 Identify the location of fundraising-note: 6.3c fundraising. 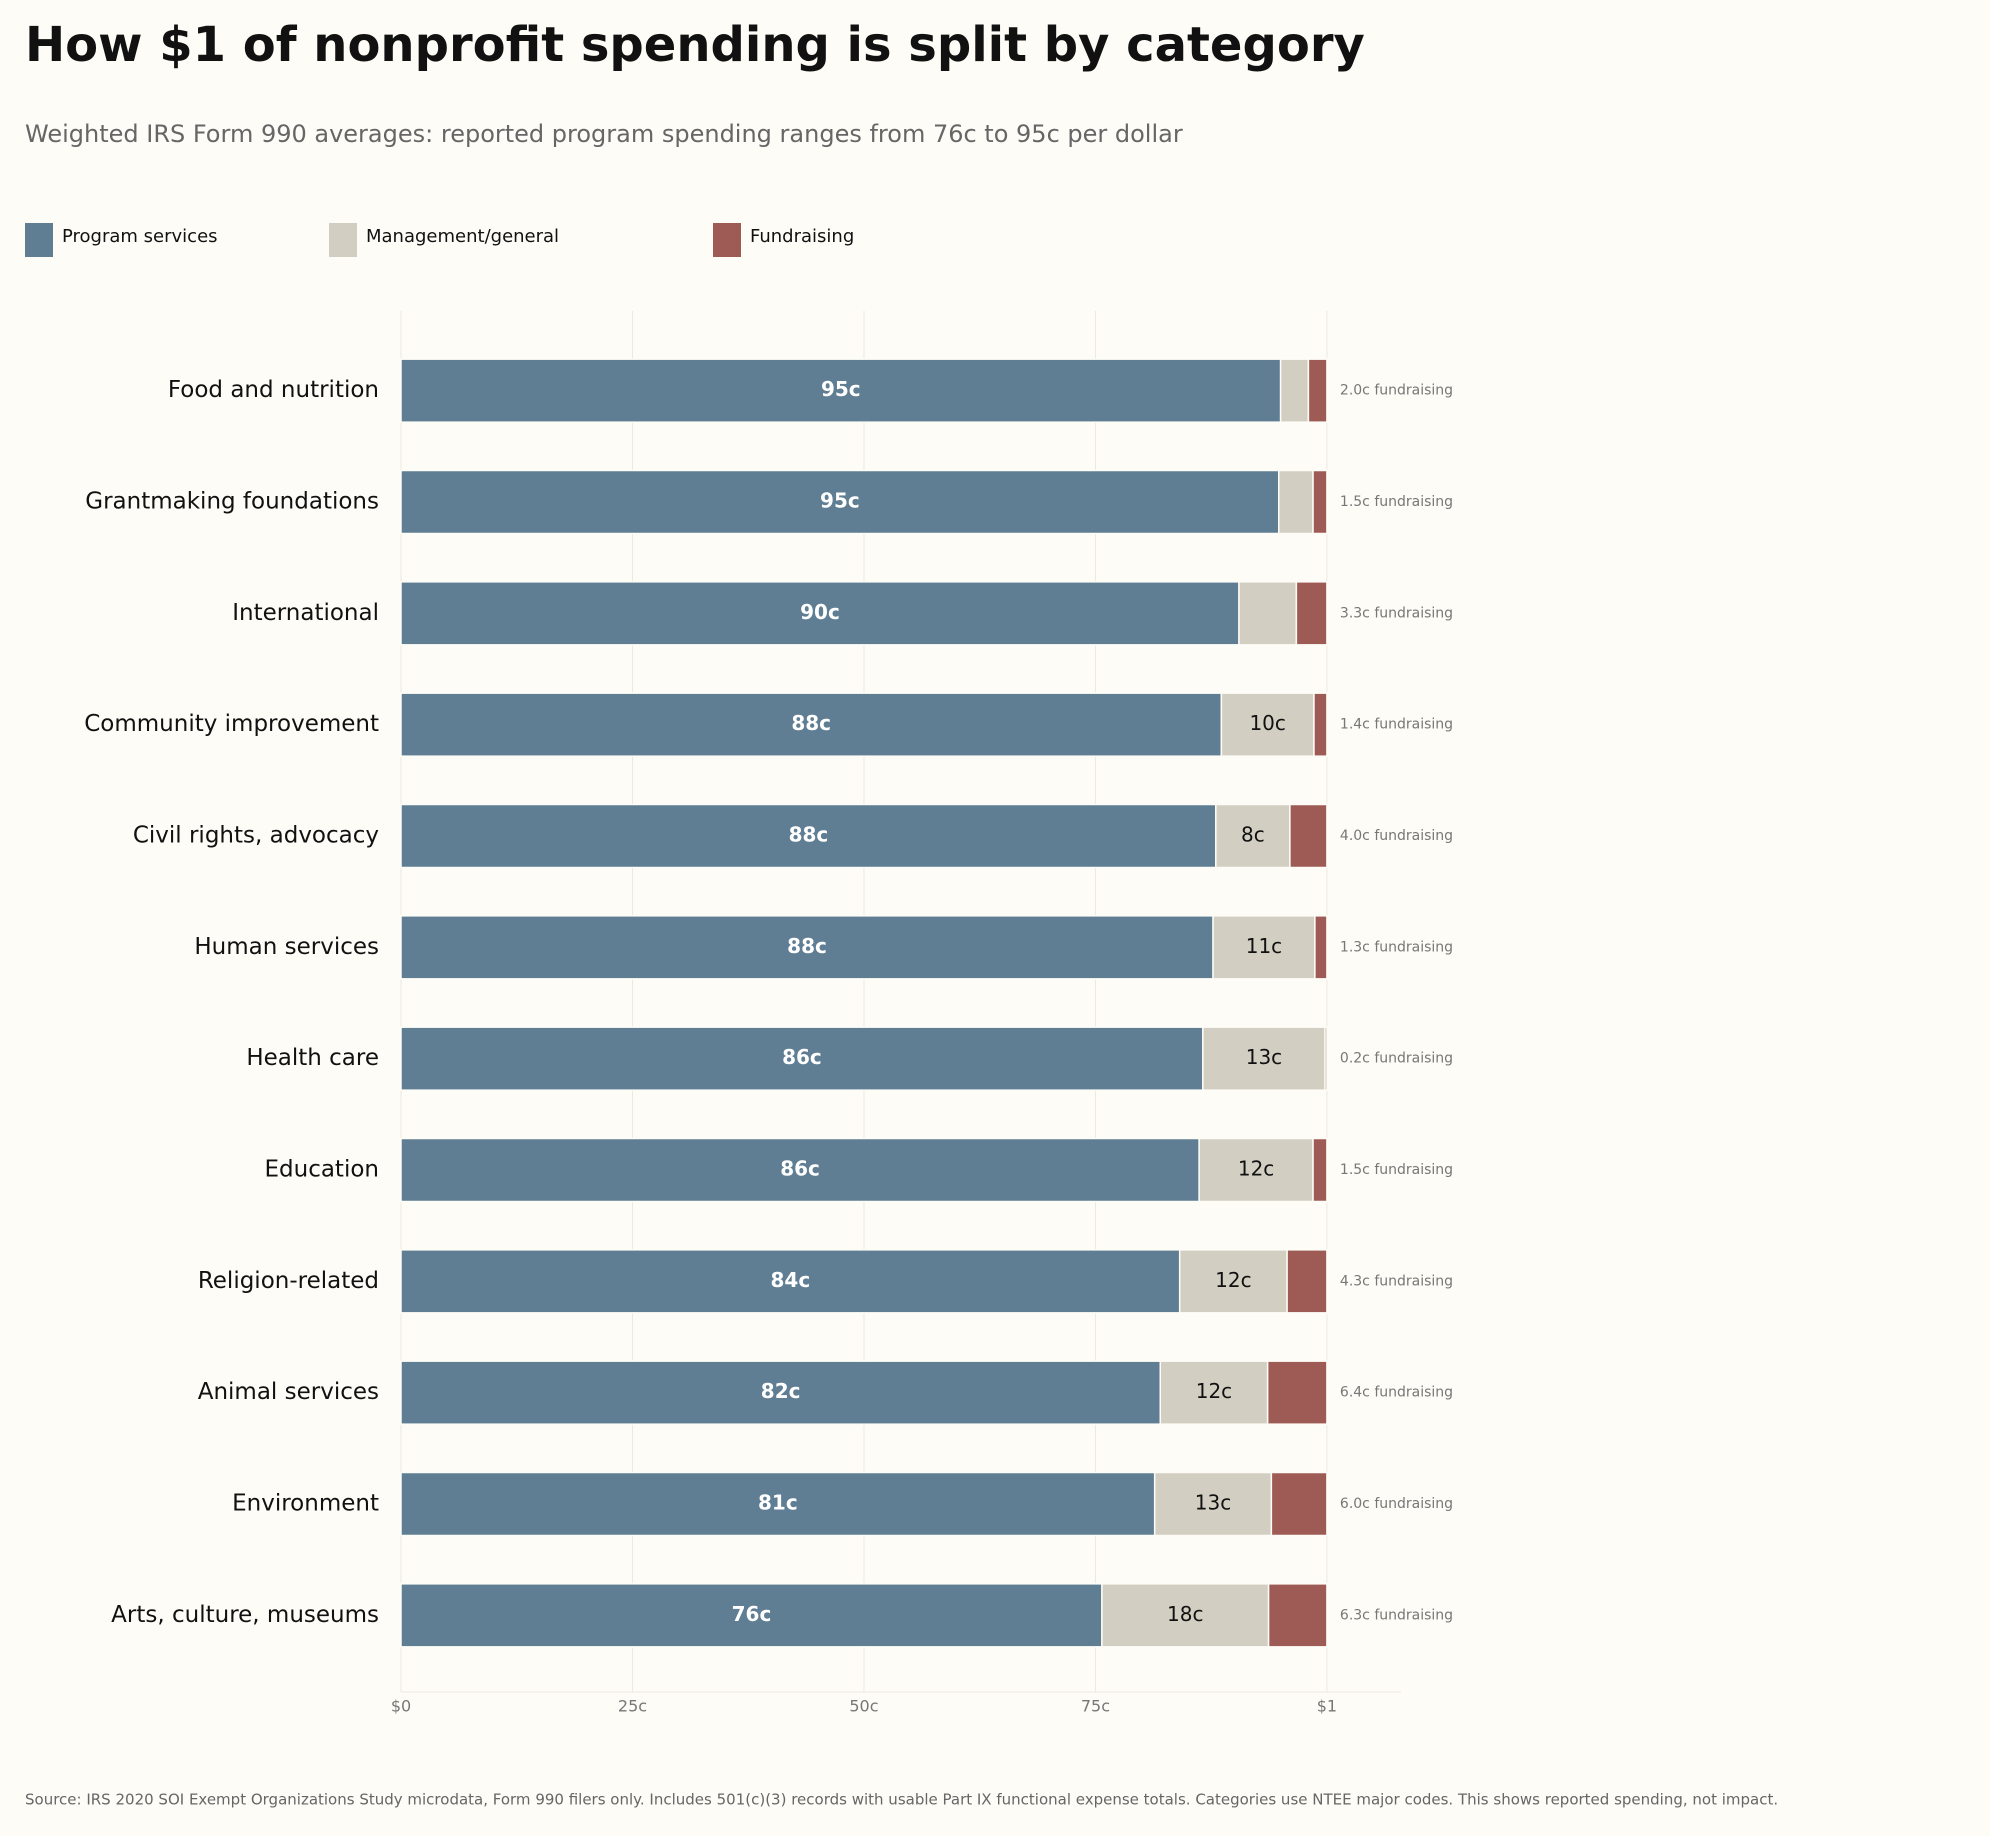
(1396, 1615).